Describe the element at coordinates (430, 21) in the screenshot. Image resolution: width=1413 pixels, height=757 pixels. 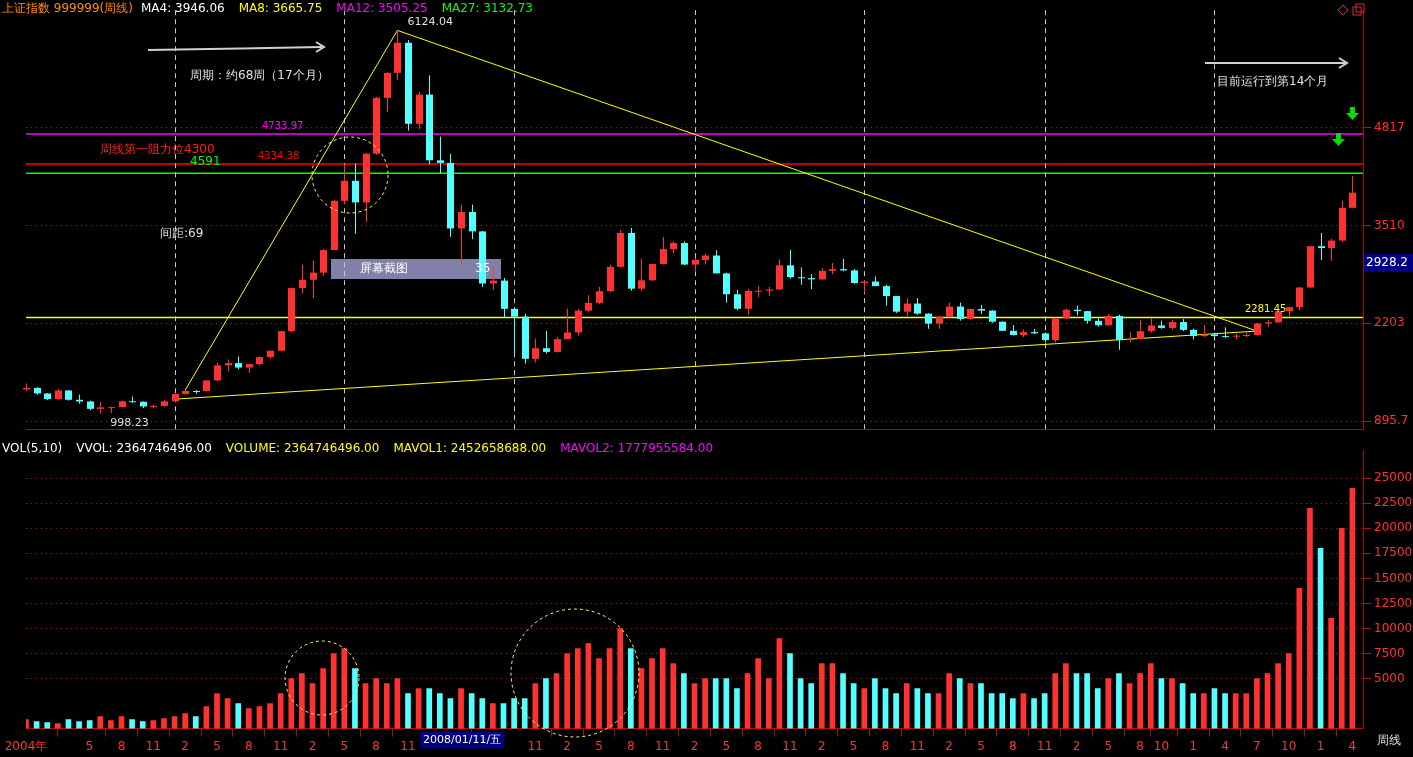
I see `annotation: 6124.04` at that location.